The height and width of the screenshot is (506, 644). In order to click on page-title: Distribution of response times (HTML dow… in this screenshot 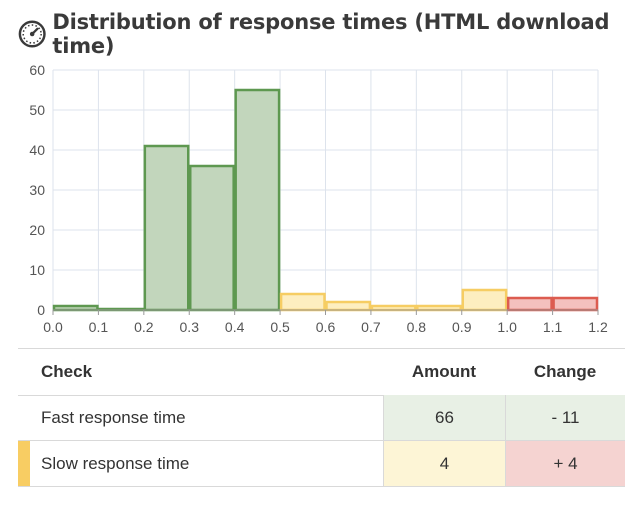, I will do `click(331, 34)`.